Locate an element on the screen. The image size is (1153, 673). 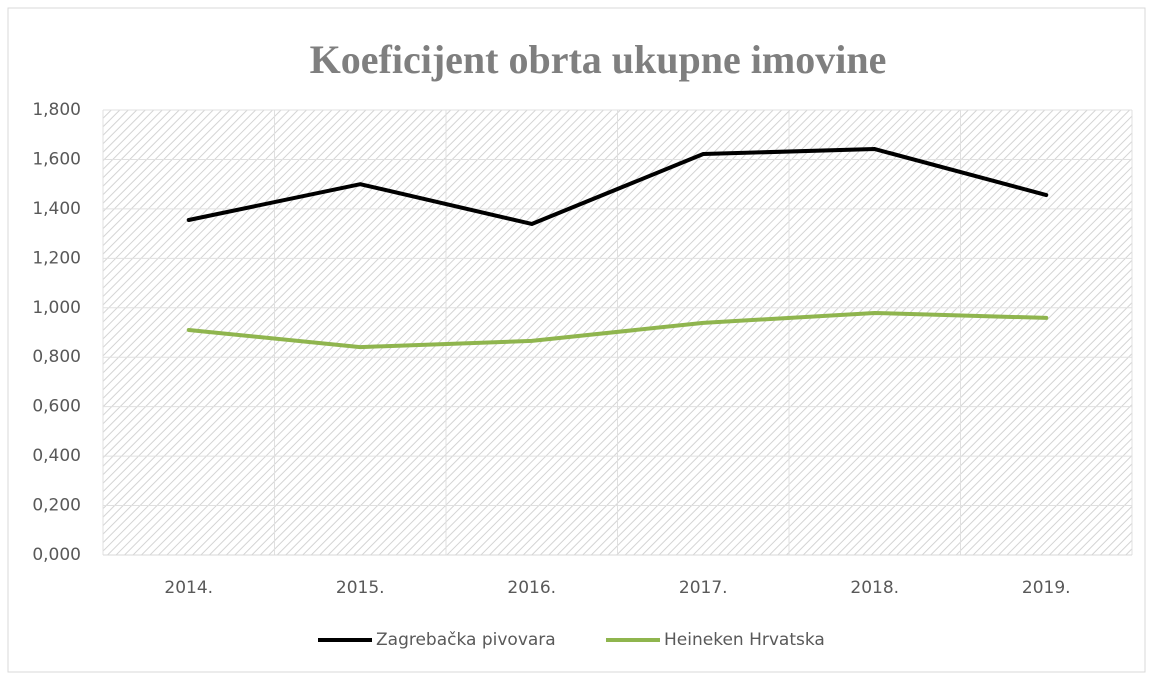
y-tick-label: 1,800 is located at coordinates (56, 110).